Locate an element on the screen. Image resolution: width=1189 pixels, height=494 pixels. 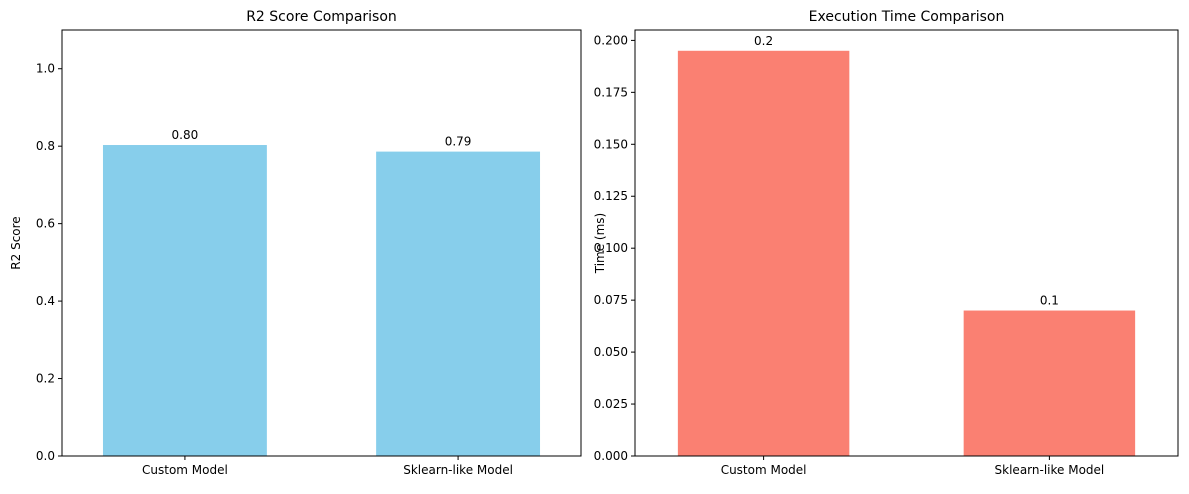
y-tick-label: 0.6 is located at coordinates (45, 224).